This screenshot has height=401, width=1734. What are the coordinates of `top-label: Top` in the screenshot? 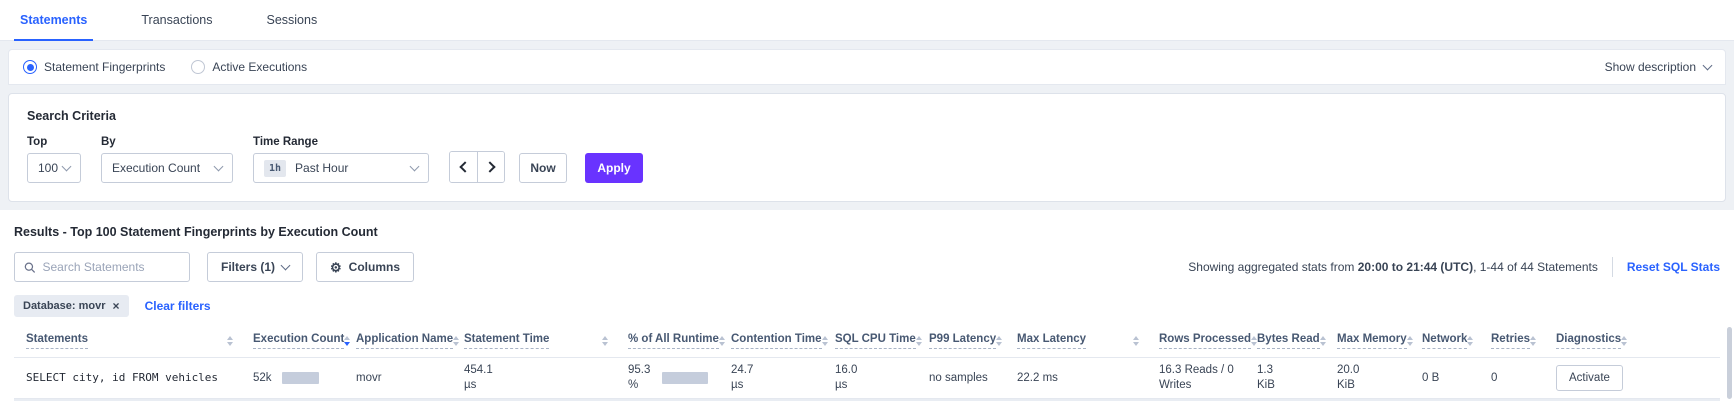 It's located at (37, 142).